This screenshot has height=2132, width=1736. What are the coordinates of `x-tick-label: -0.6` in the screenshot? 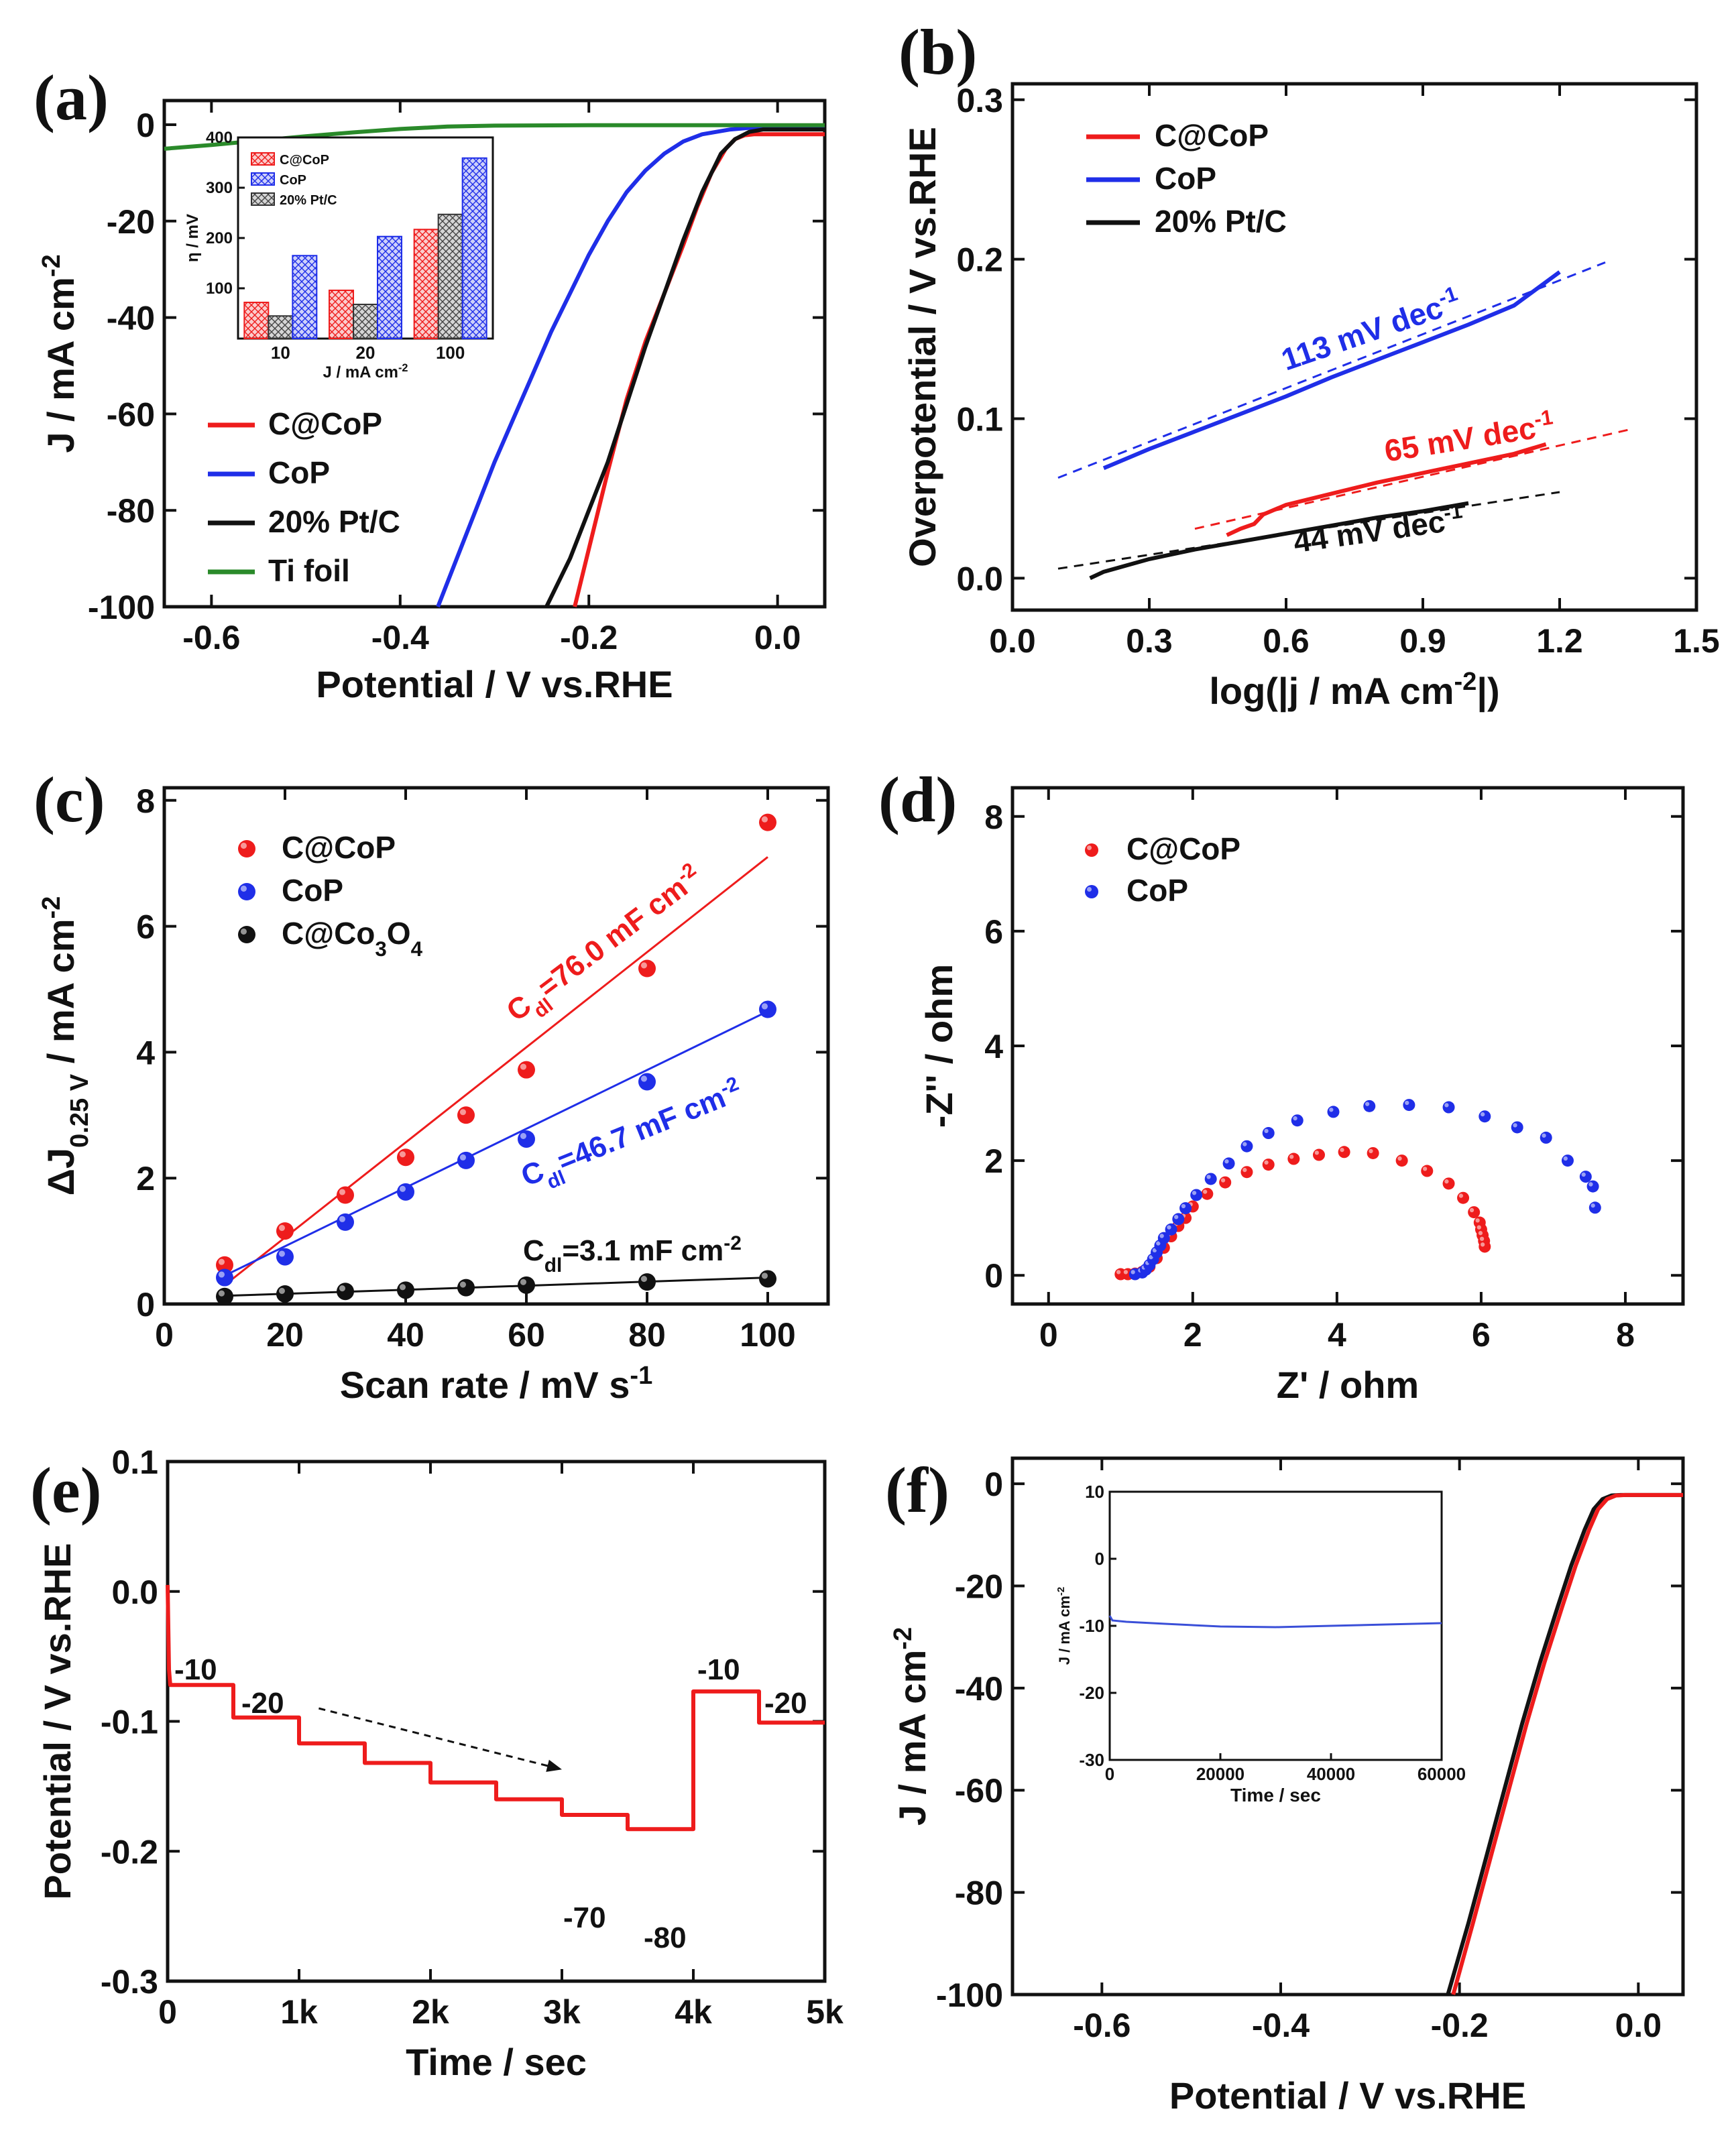 It's located at (211, 637).